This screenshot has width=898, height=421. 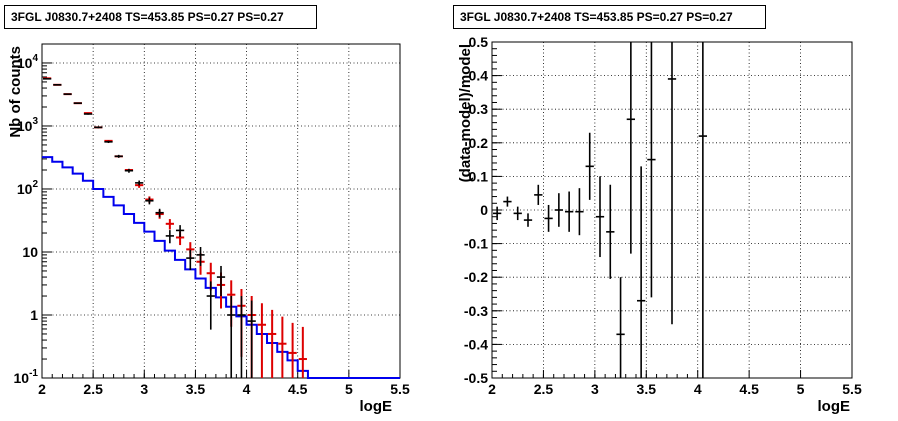 I want to click on y-axis-label: Nb of counts, so click(x=15, y=92).